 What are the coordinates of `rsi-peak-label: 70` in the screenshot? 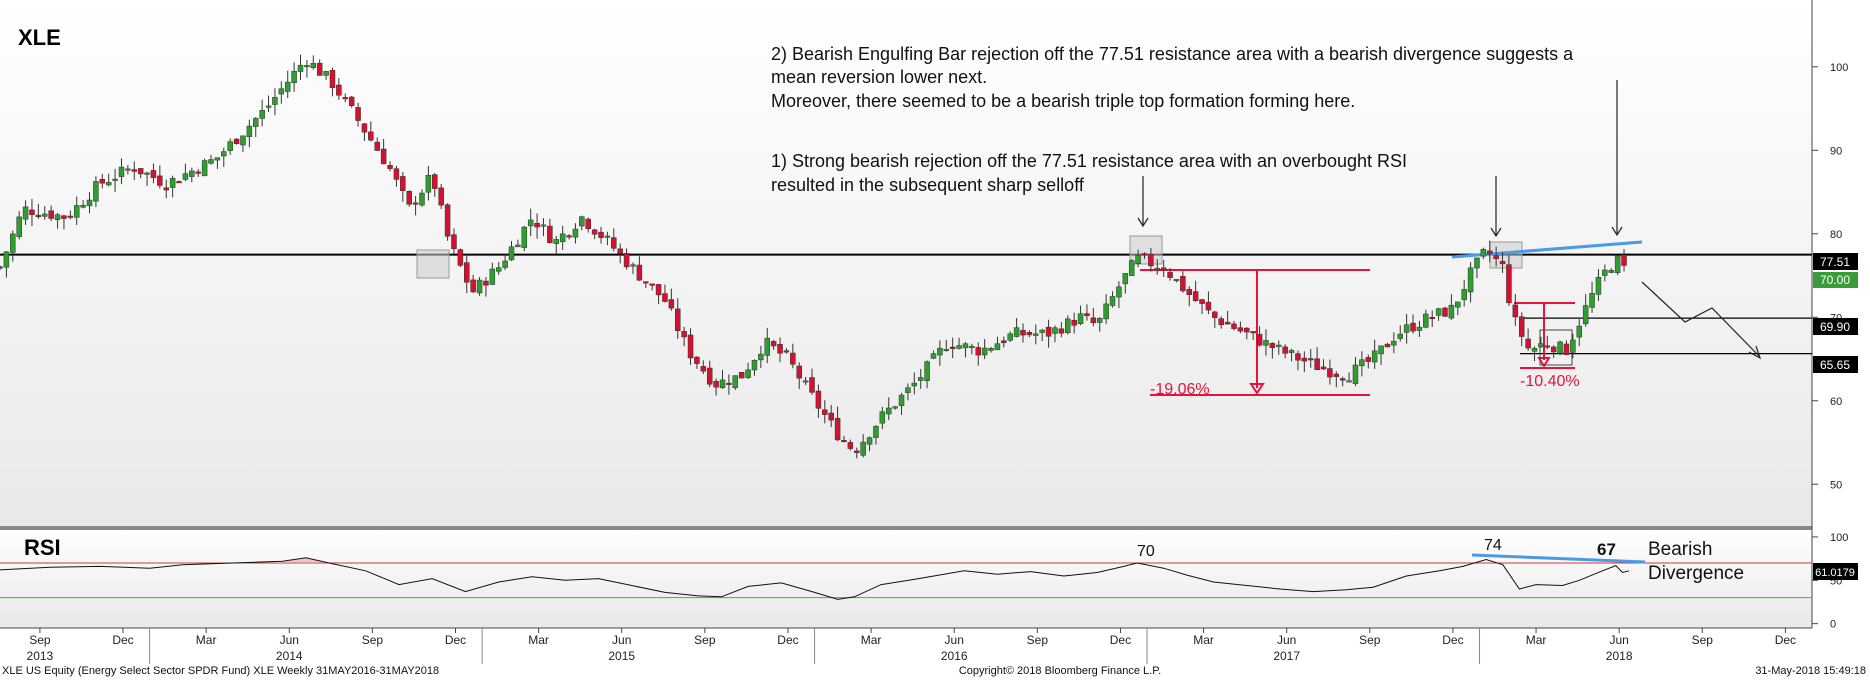 It's located at (1146, 551).